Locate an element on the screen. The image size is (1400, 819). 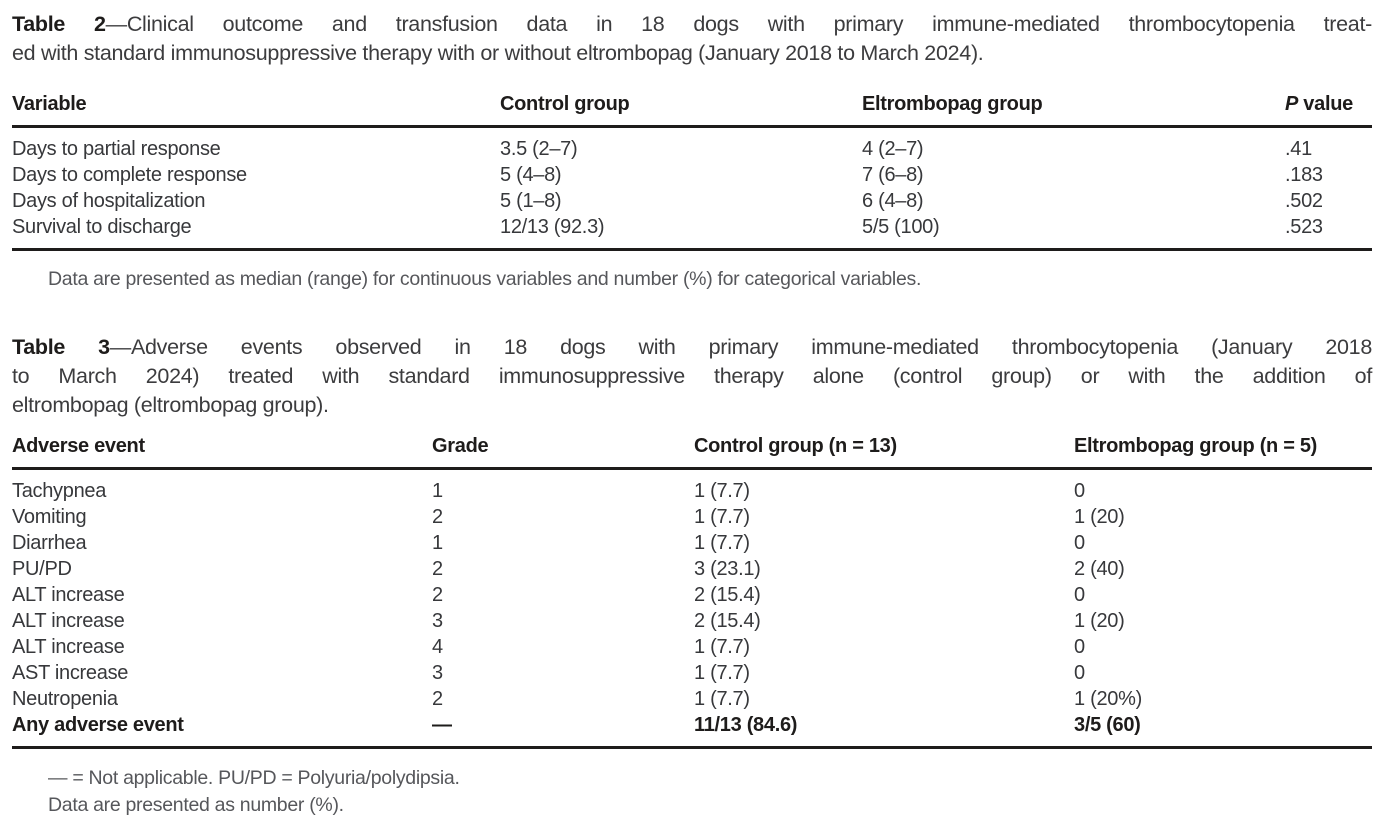
table-cell: Tachypnea is located at coordinates (59, 491).